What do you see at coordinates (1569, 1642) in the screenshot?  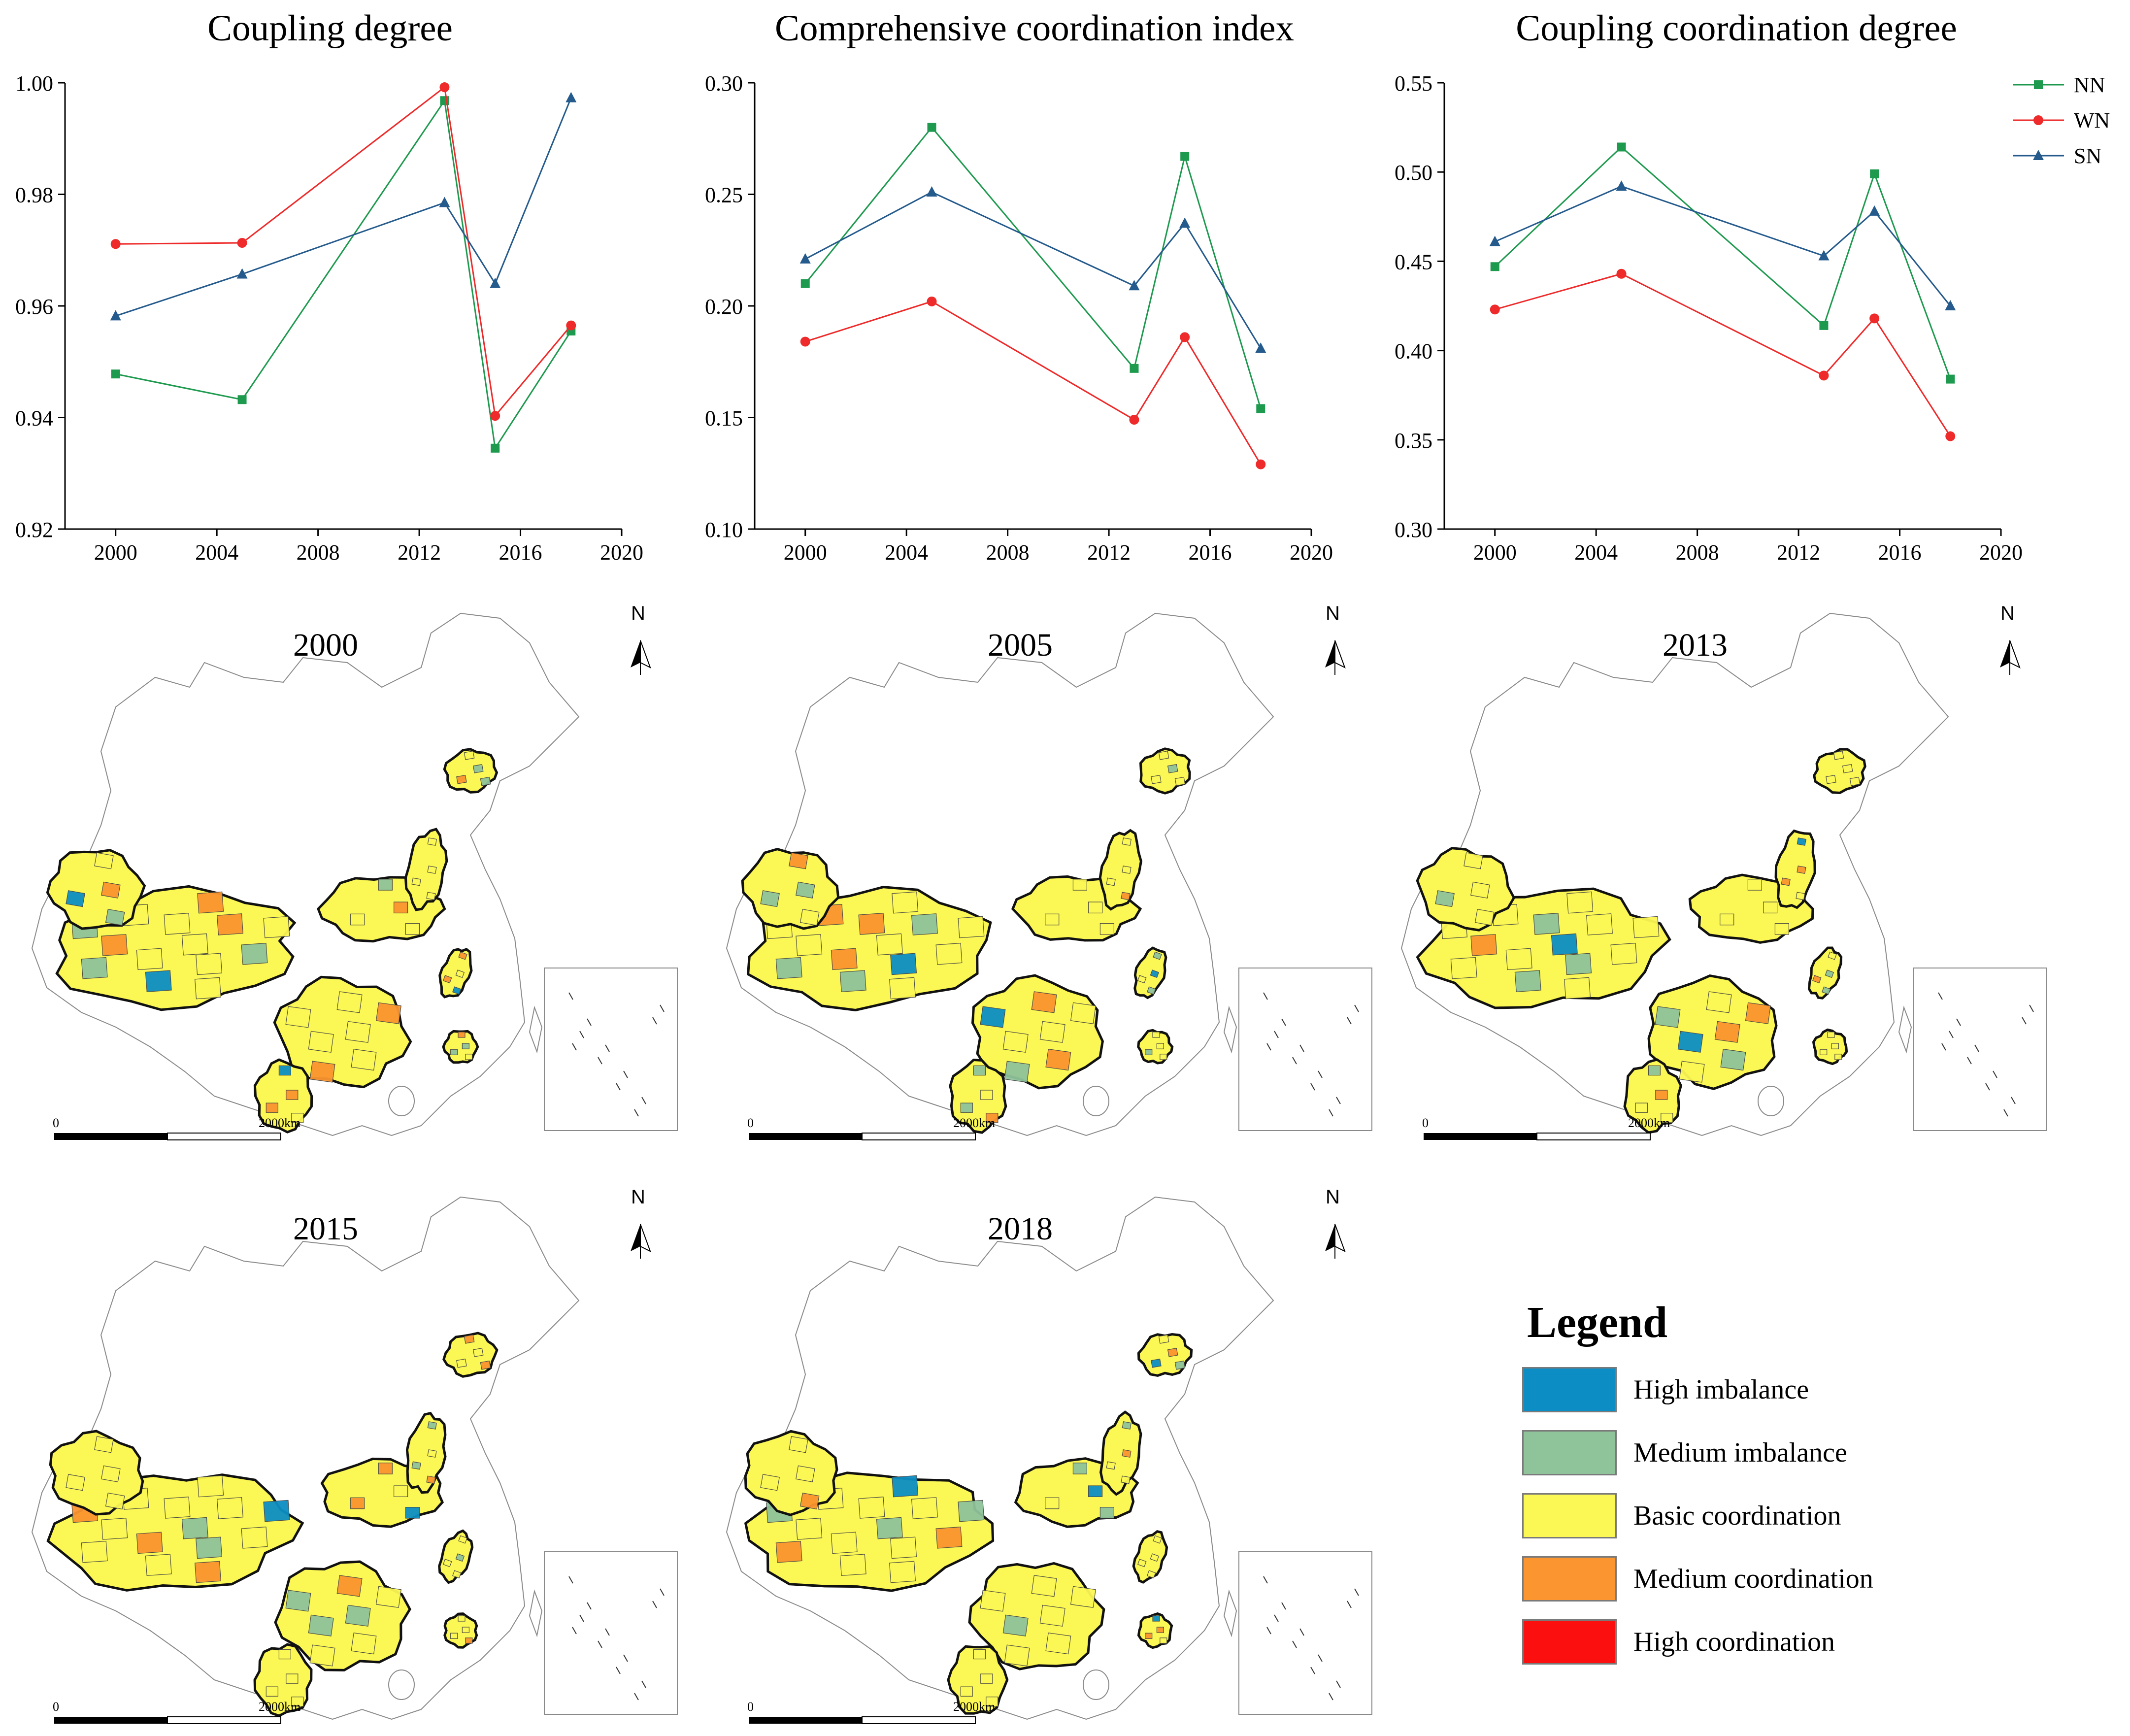 I see `legend-swatch-high-coordination` at bounding box center [1569, 1642].